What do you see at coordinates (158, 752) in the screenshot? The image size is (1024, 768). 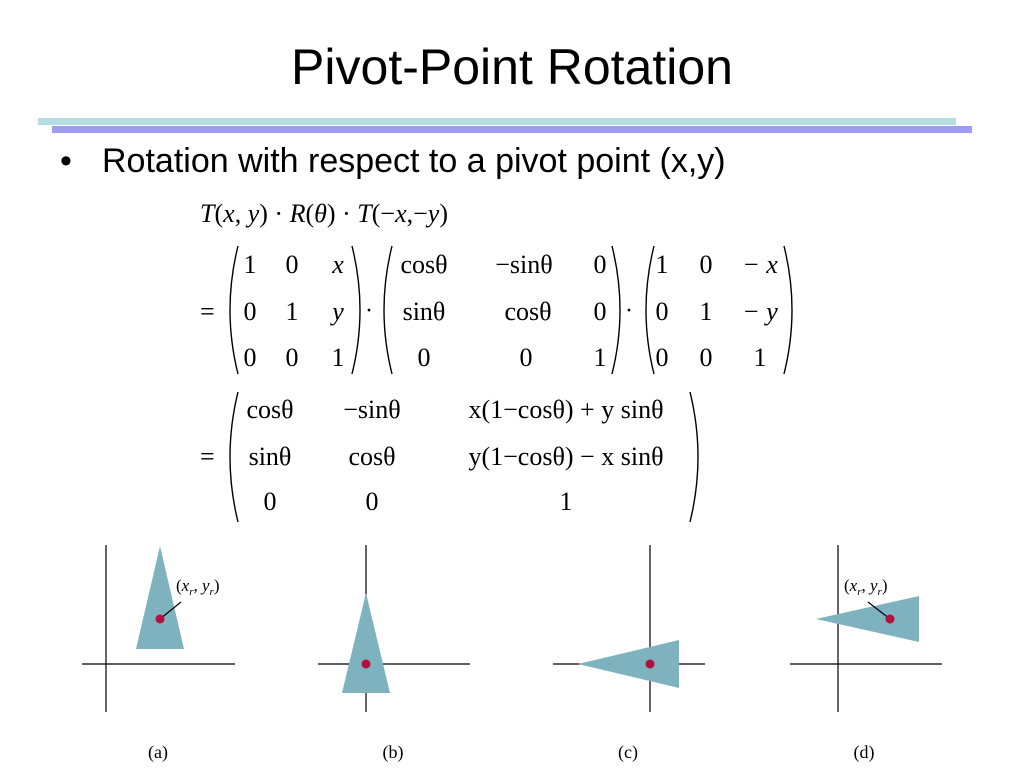 I see `caption-a: (a)` at bounding box center [158, 752].